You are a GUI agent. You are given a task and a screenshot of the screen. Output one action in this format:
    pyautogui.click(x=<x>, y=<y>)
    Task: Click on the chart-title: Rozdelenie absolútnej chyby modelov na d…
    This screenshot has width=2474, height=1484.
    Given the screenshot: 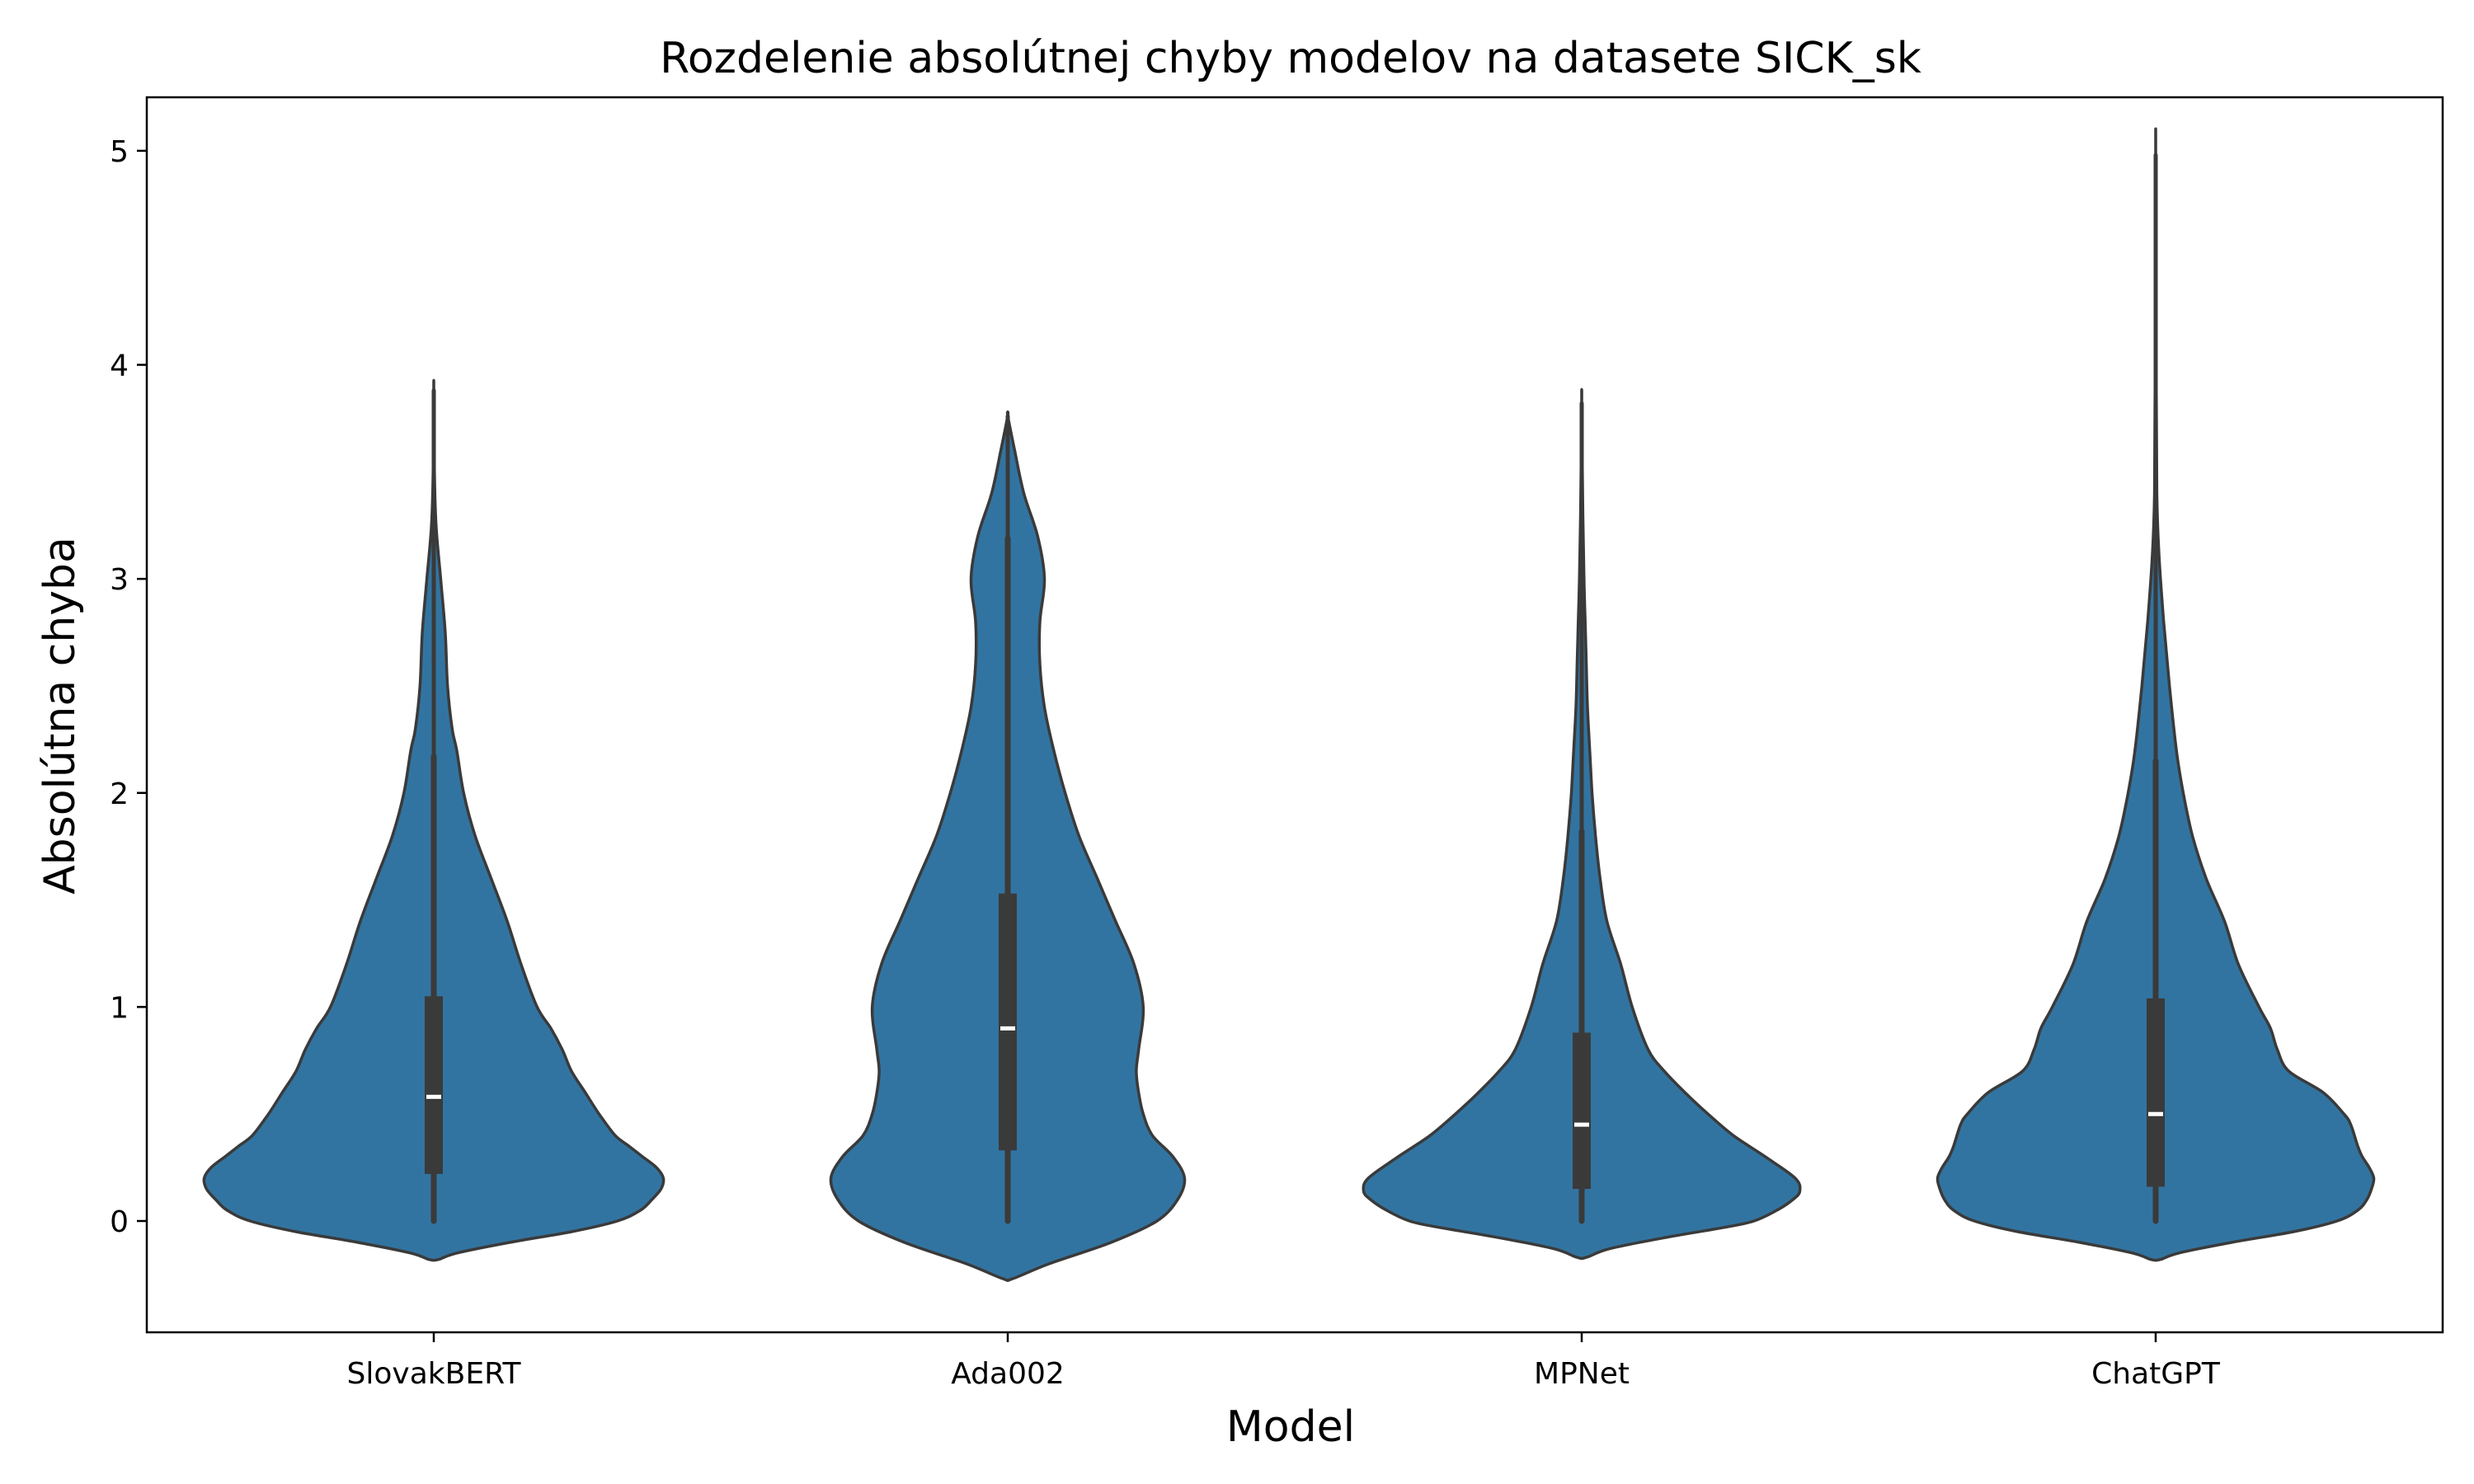 What is the action you would take?
    pyautogui.click(x=1290, y=58)
    